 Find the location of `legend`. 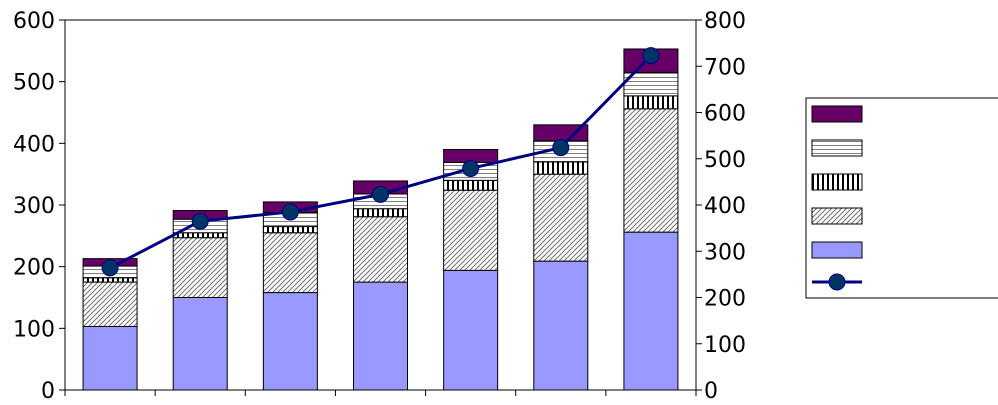

legend is located at coordinates (901, 198).